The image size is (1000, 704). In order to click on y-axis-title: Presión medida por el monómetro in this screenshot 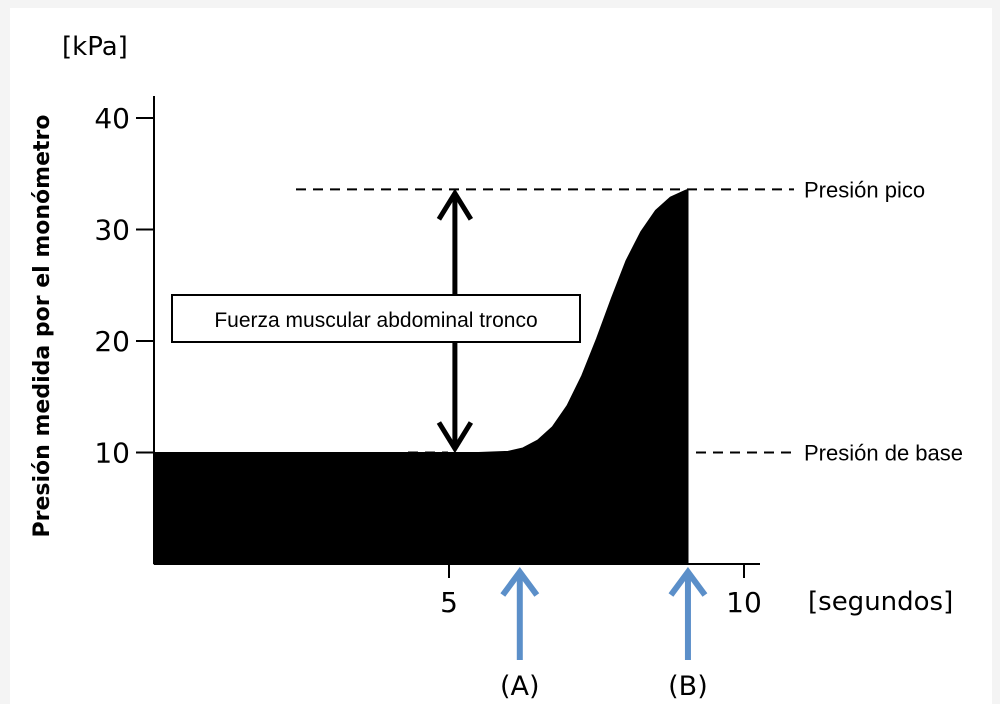, I will do `click(42, 326)`.